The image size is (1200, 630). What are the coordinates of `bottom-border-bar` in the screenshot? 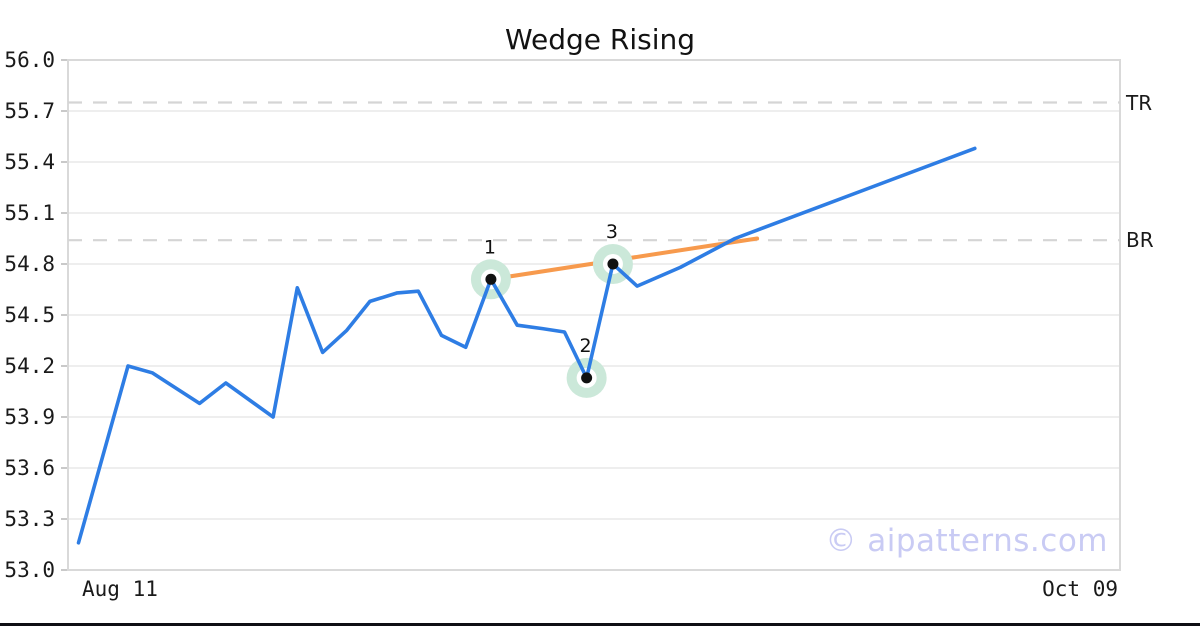 It's located at (600, 624).